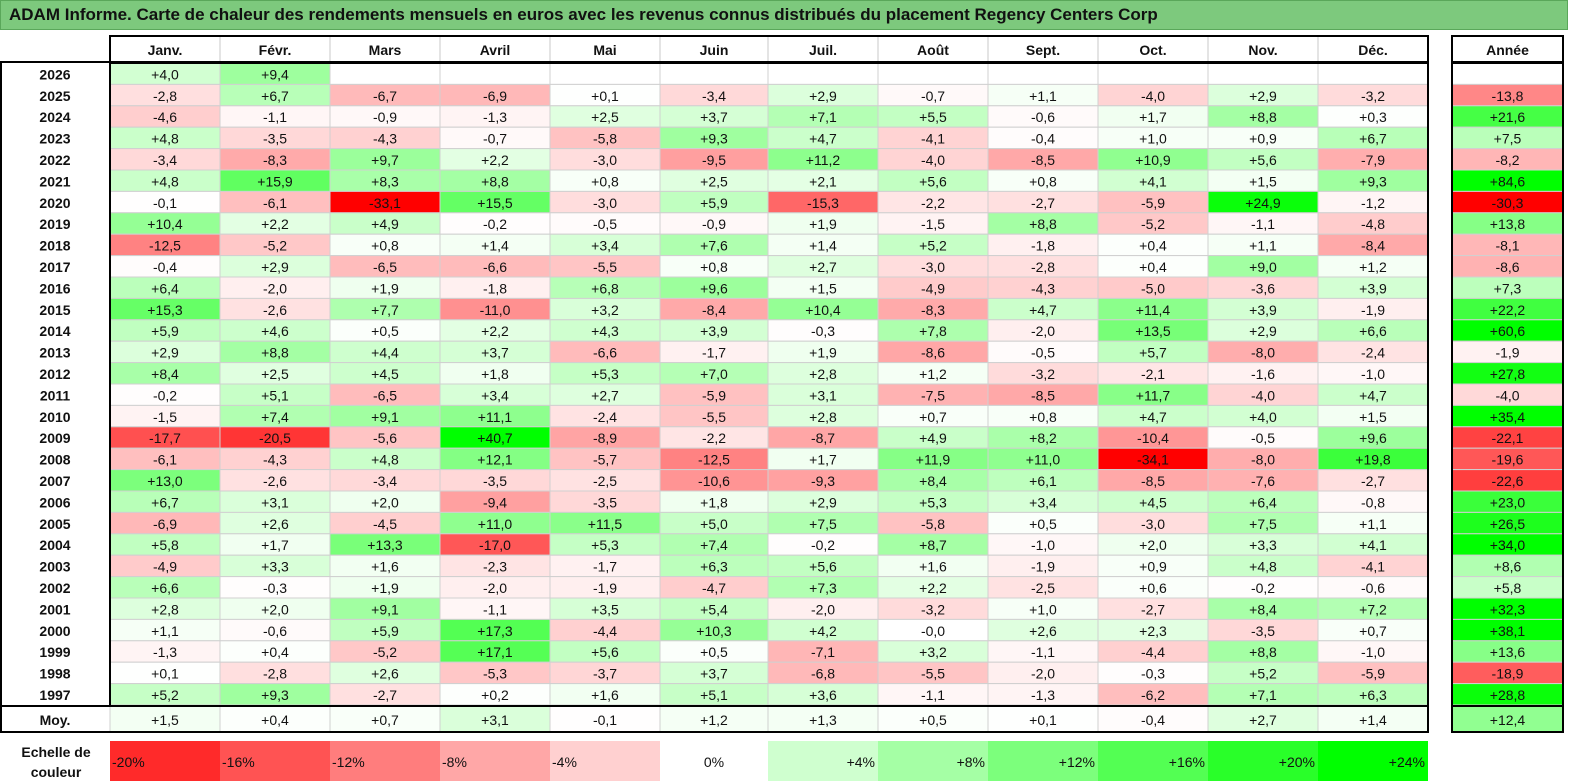 Image resolution: width=1570 pixels, height=783 pixels. I want to click on year-total-value: +13,8, so click(1508, 224).